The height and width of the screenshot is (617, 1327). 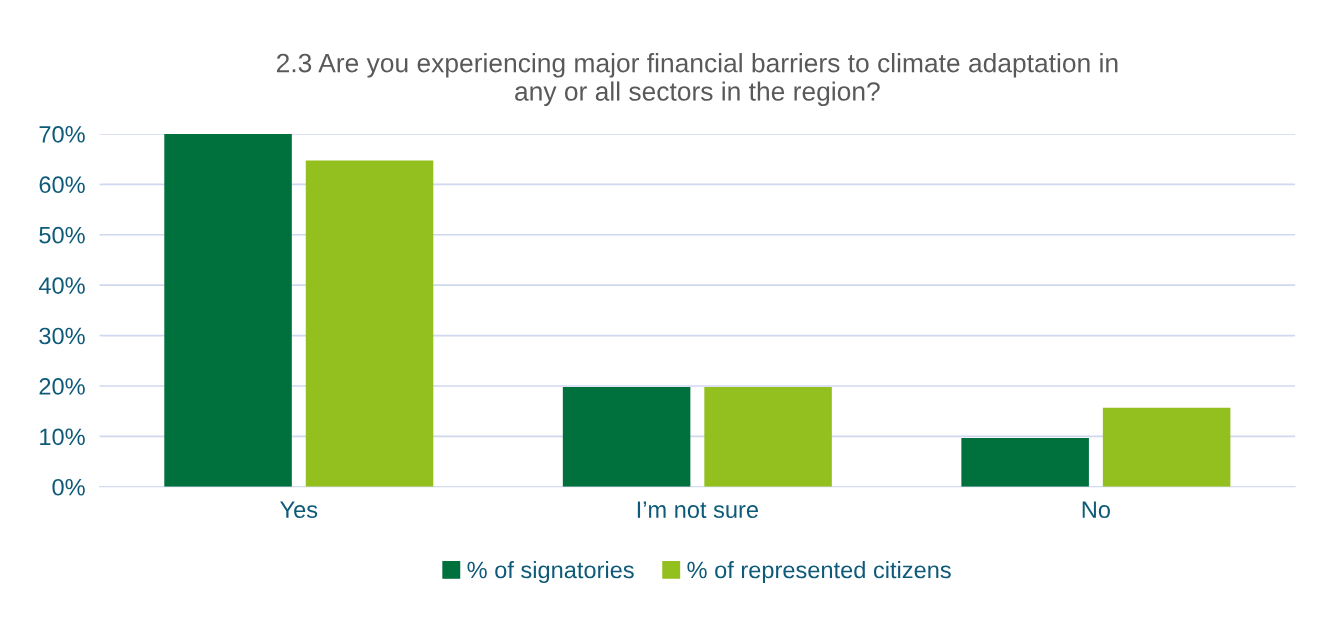 I want to click on x-tick-label: I’m not sure, so click(x=697, y=510).